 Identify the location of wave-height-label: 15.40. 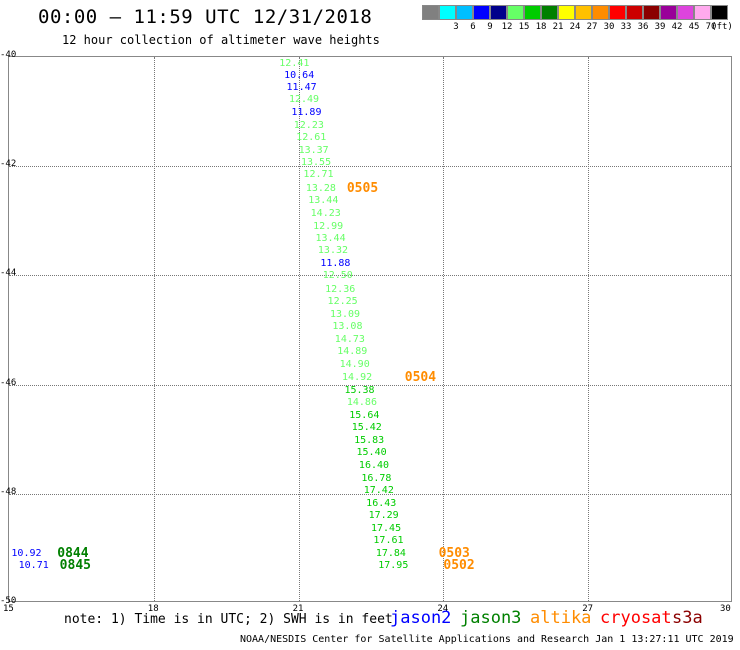
(371, 453).